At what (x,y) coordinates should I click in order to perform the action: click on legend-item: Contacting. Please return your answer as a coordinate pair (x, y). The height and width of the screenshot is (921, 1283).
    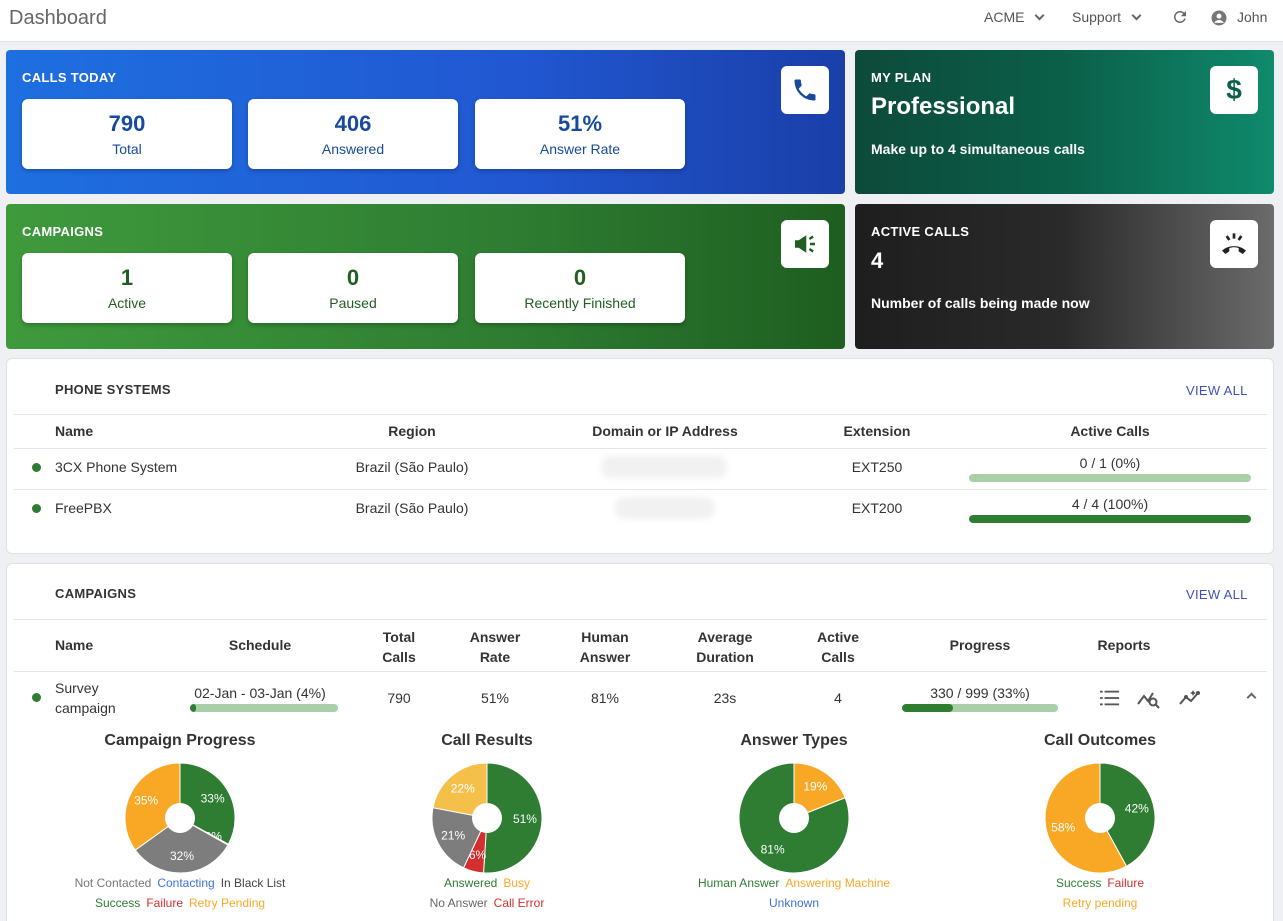
    Looking at the image, I should click on (186, 883).